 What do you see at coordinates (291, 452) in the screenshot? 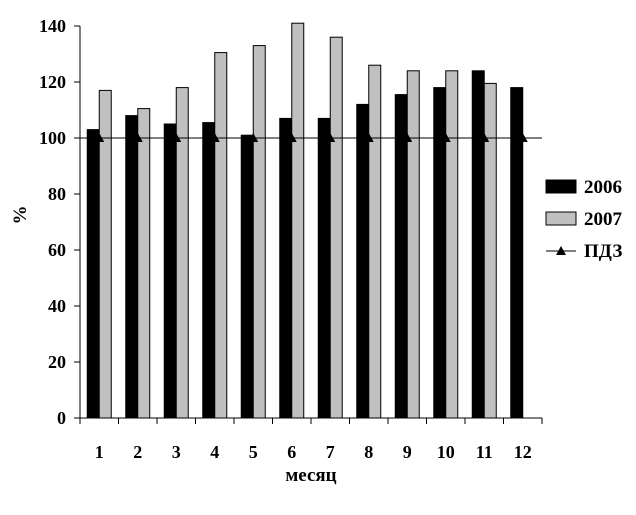
I see `x-tick-label-6: 6` at bounding box center [291, 452].